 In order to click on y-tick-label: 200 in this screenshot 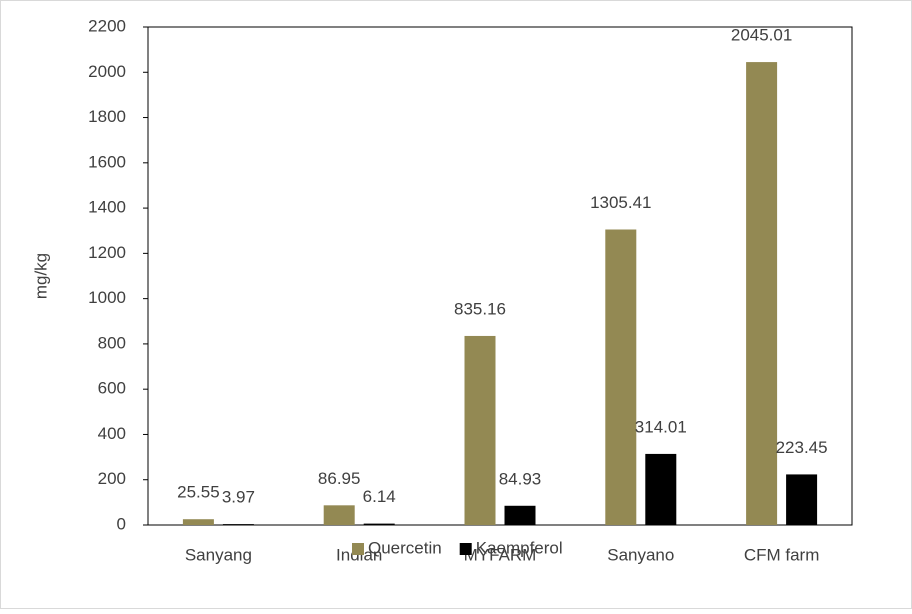, I will do `click(112, 478)`.